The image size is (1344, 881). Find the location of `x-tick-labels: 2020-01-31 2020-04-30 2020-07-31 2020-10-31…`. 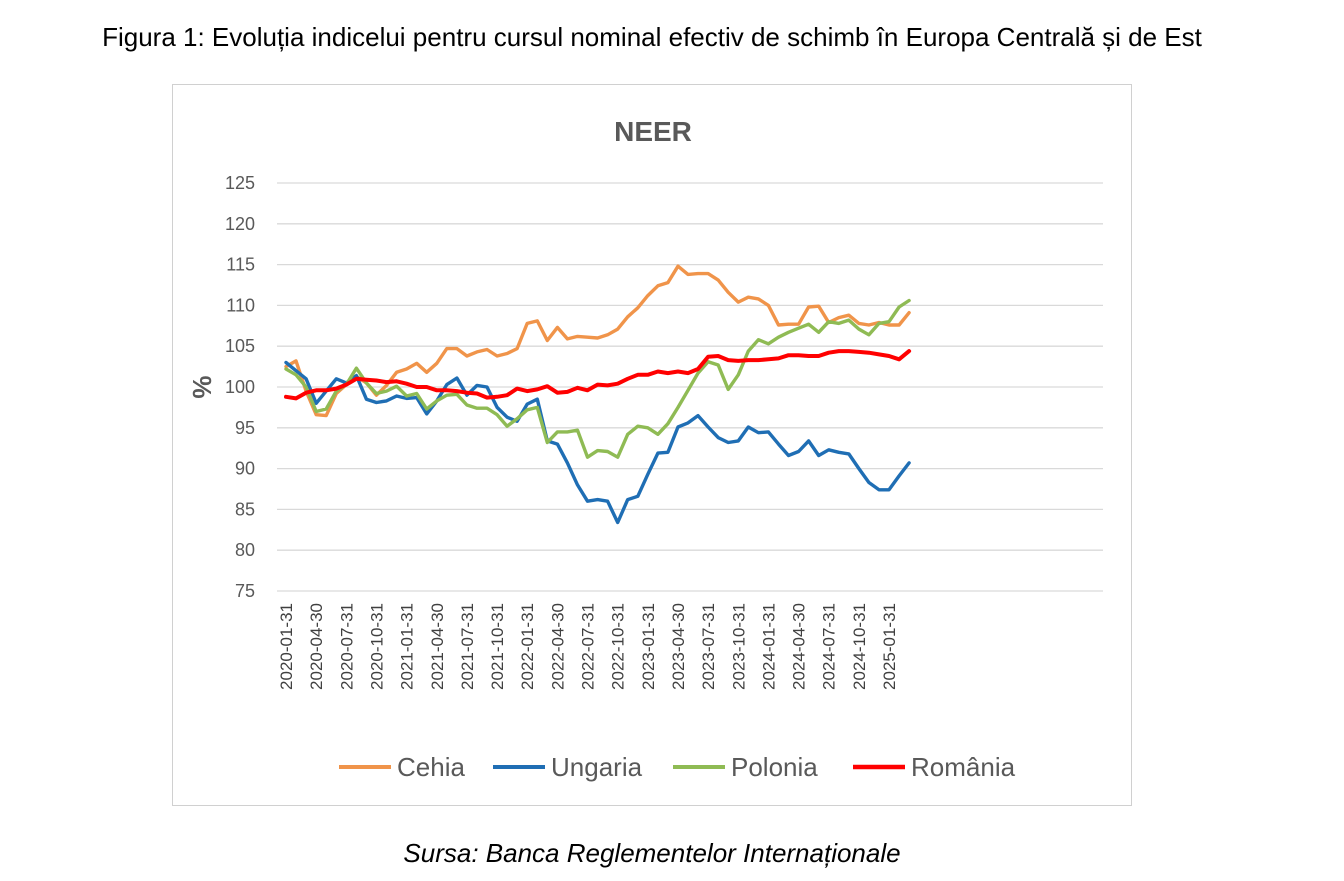

x-tick-labels: 2020-01-31 2020-04-30 2020-07-31 2020-10-31… is located at coordinates (588, 646).